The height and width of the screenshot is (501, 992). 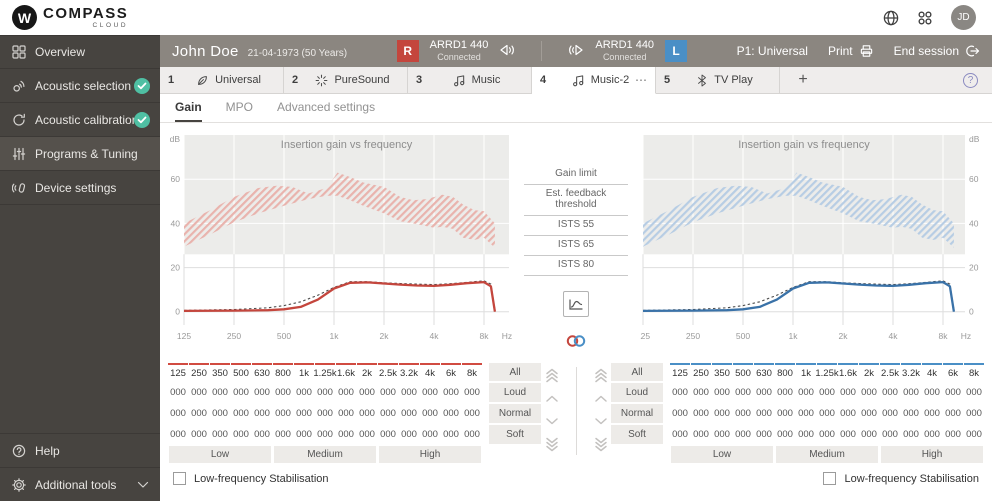 What do you see at coordinates (552, 375) in the screenshot?
I see `fast-increase-icon` at bounding box center [552, 375].